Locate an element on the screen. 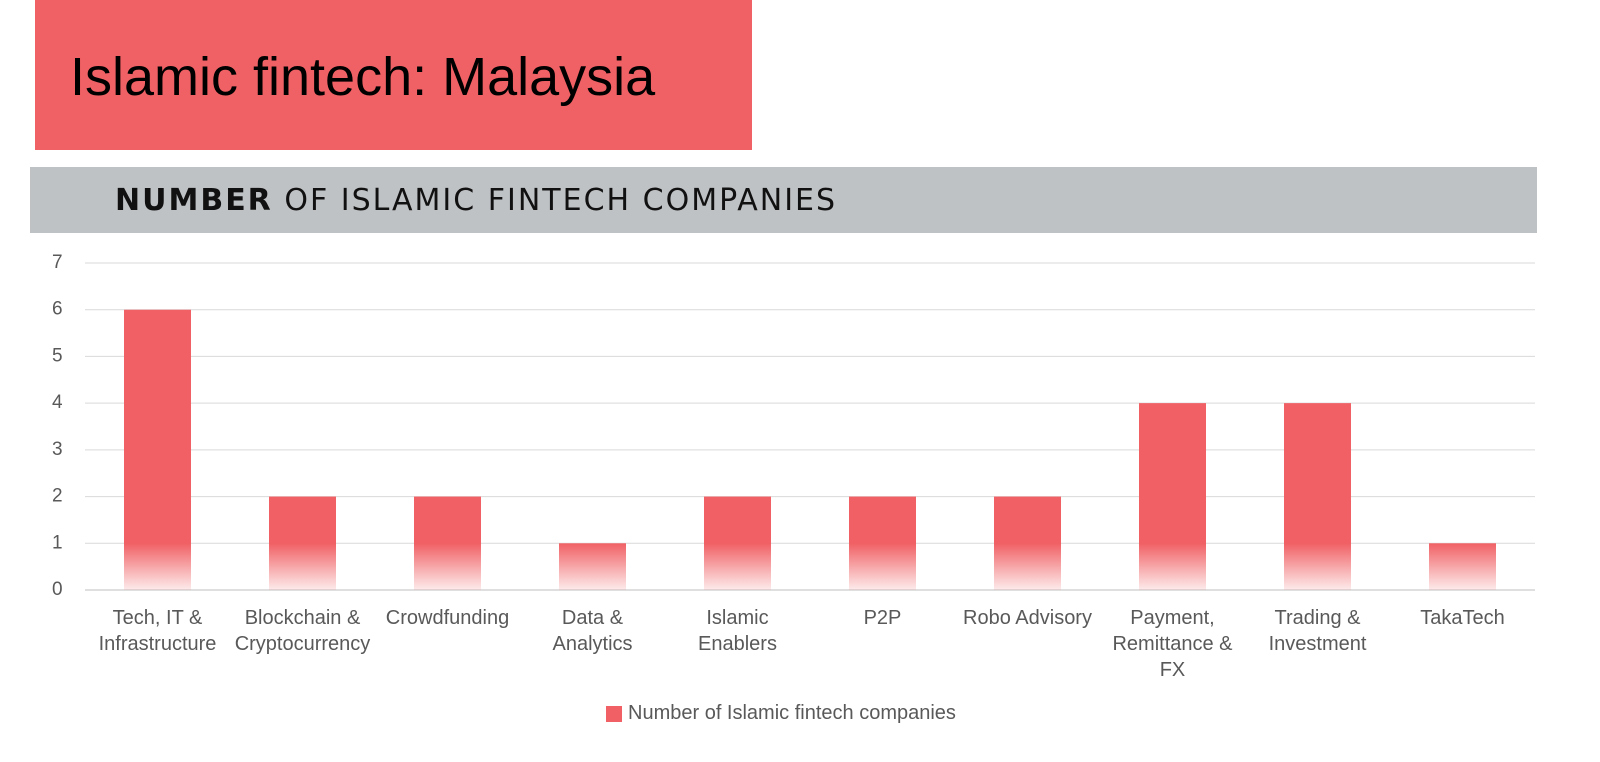 The height and width of the screenshot is (762, 1600). chart-title-rest: OF ISLAMIC FINTECH COMPANIES is located at coordinates (561, 200).